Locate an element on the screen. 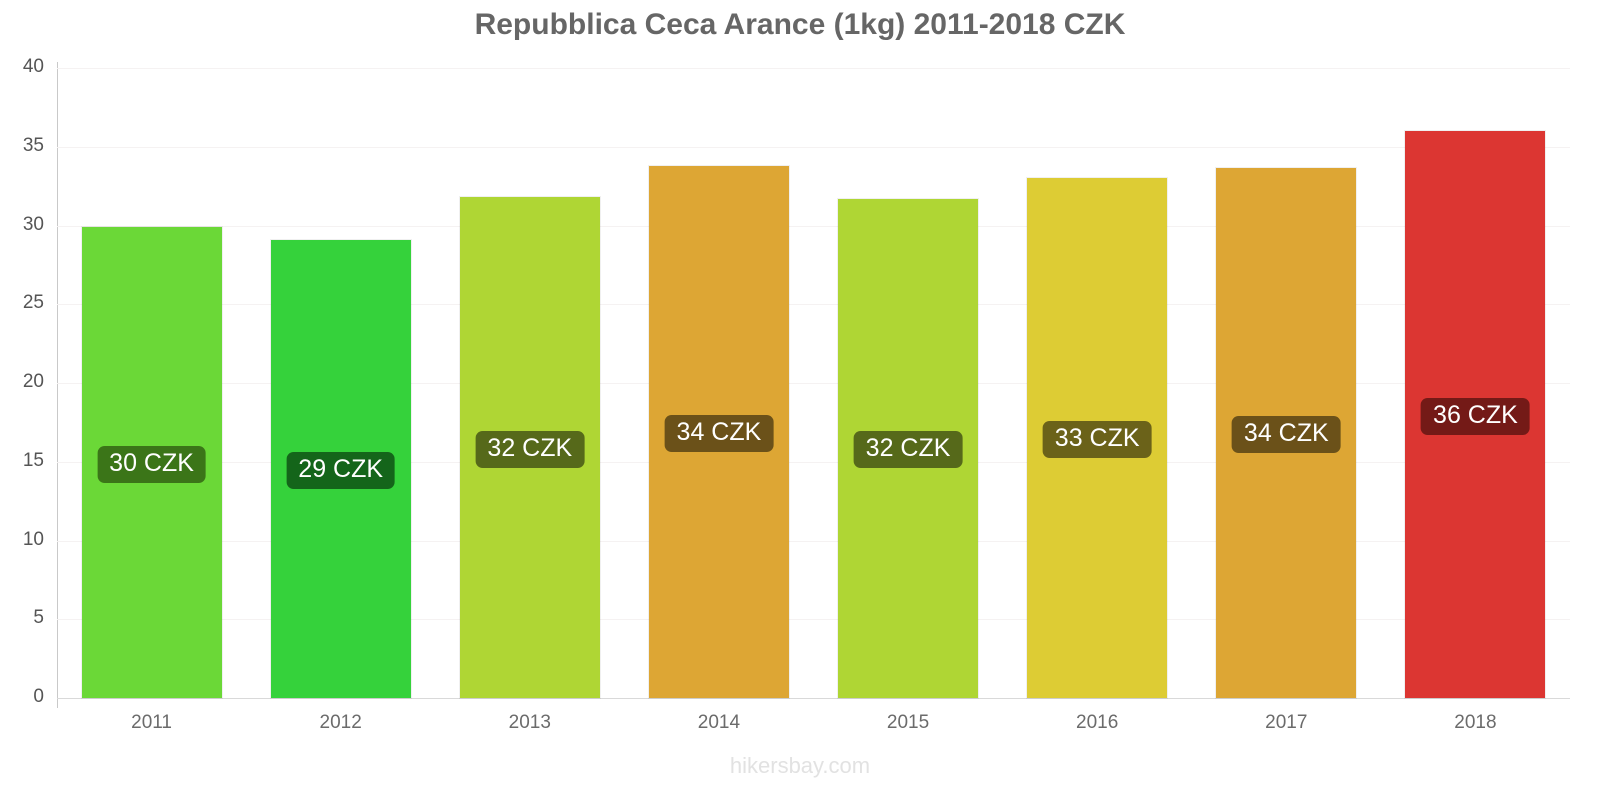  x-axis-tick-label: 2011 is located at coordinates (151, 722).